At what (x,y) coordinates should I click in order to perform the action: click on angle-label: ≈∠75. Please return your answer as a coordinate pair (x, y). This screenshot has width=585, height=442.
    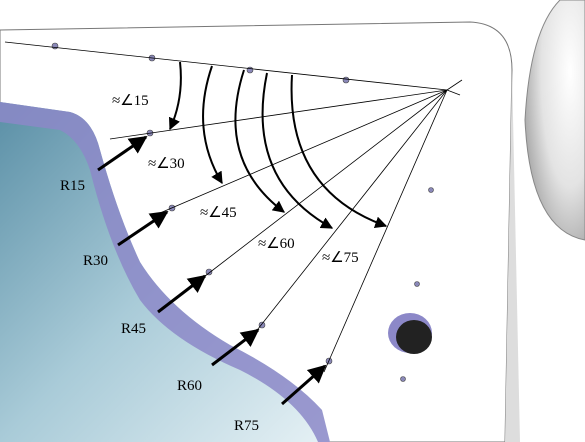
    Looking at the image, I should click on (340, 258).